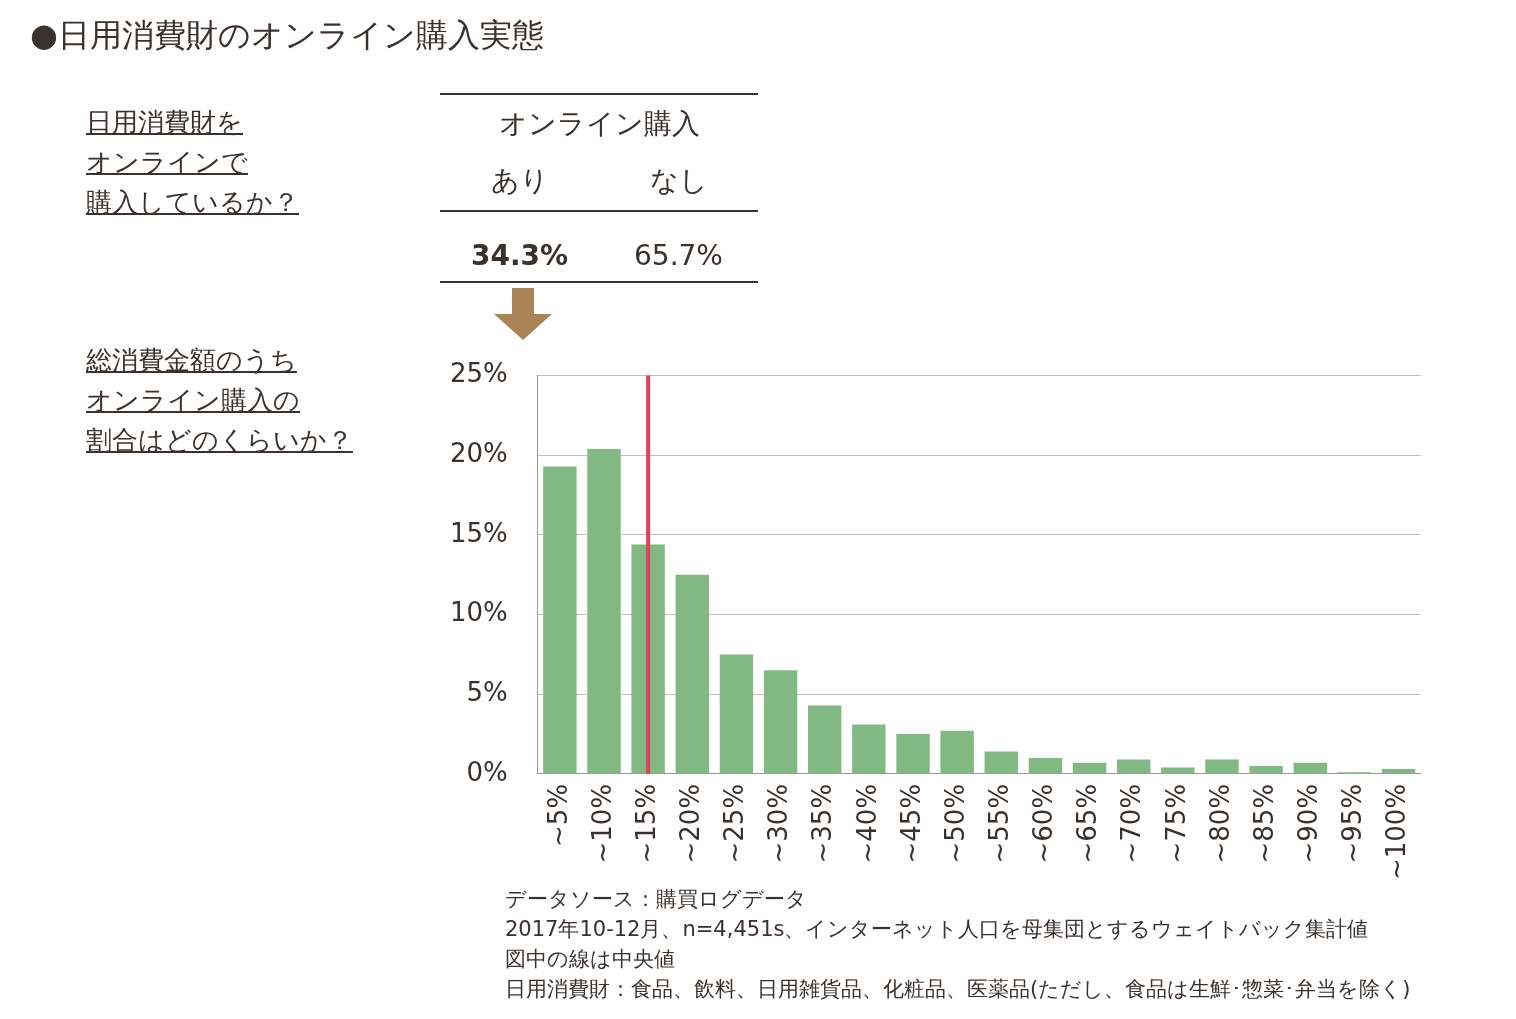 This screenshot has height=1019, width=1516. What do you see at coordinates (678, 256) in the screenshot?
I see `text: 65.7%` at bounding box center [678, 256].